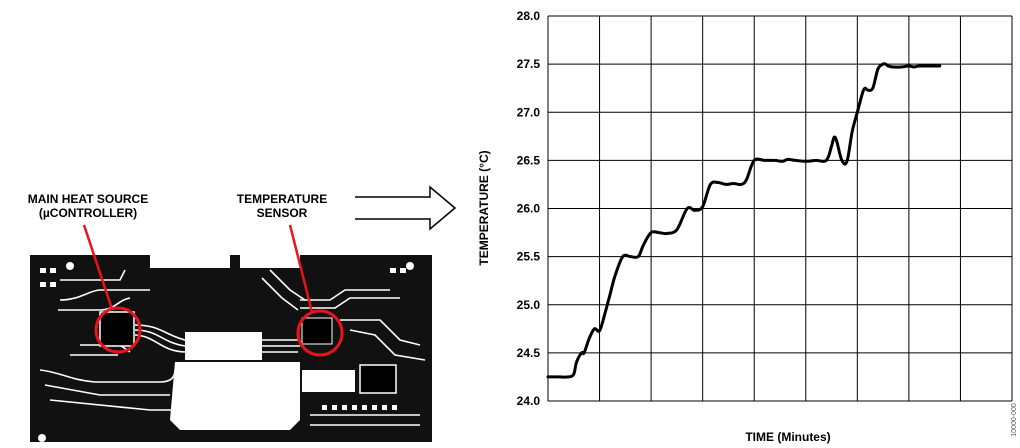 The width and height of the screenshot is (1020, 448). Describe the element at coordinates (787, 437) in the screenshot. I see `x-axis-label: TIME (Minutes)` at that location.